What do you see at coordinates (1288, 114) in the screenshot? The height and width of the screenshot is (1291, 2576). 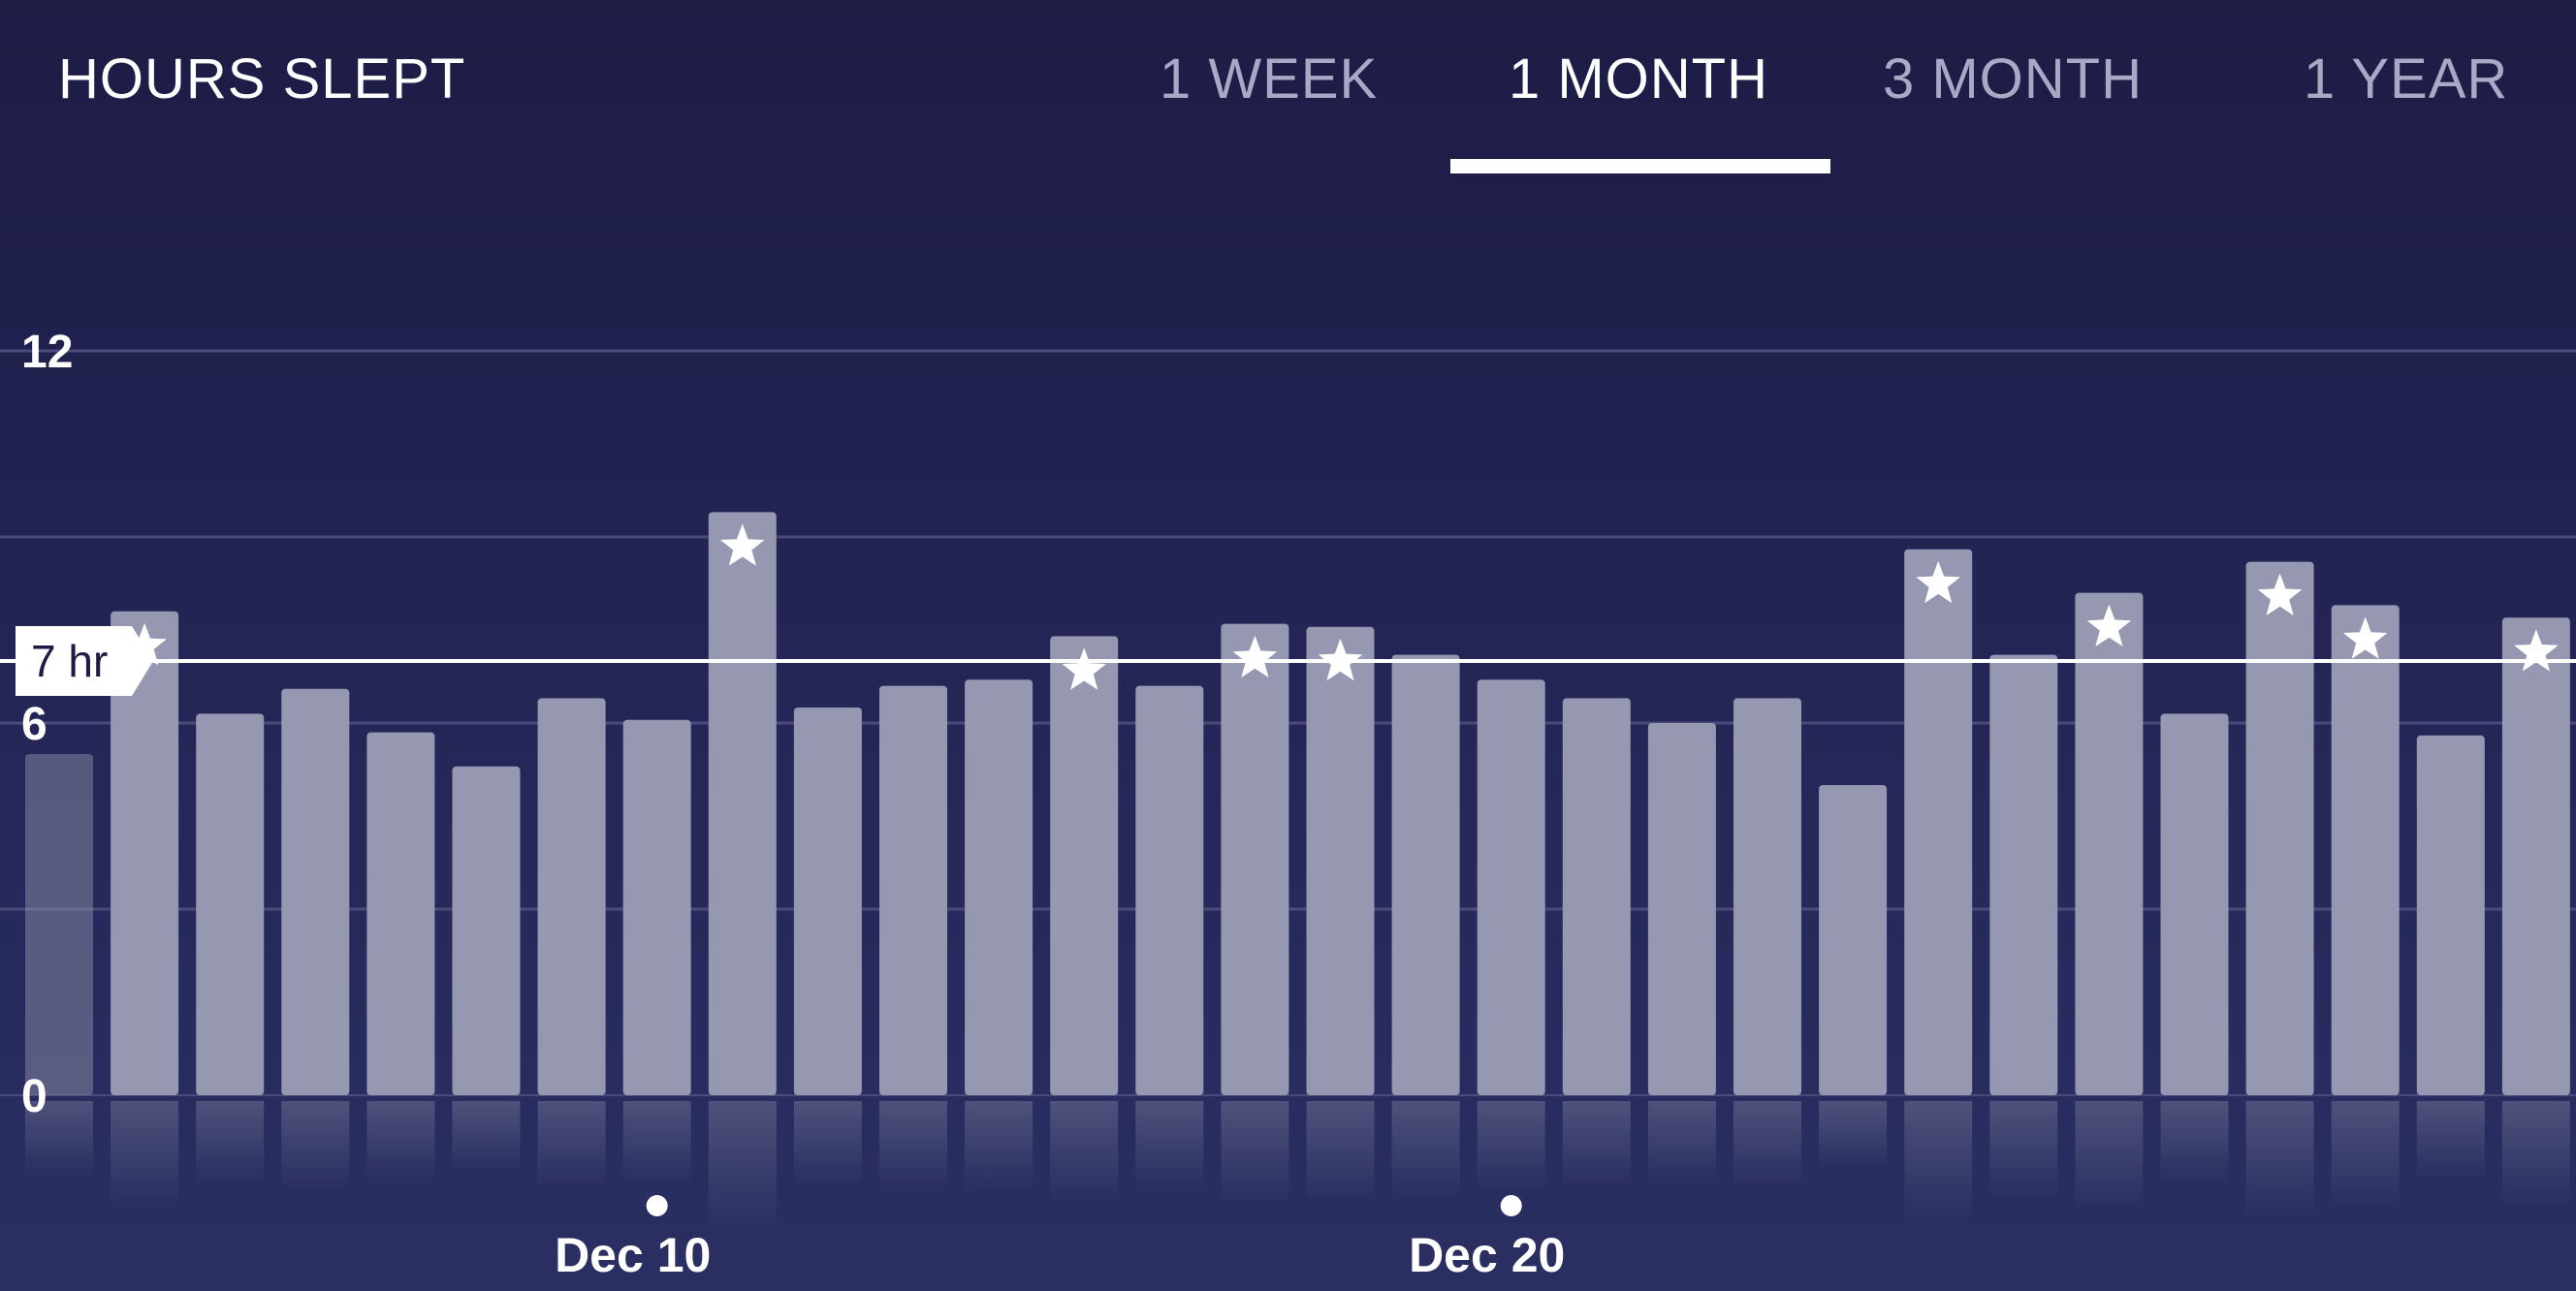 I see `range-tabs: 1 WEEK 1 MONTH 3 MONTH 1 YEAR` at bounding box center [1288, 114].